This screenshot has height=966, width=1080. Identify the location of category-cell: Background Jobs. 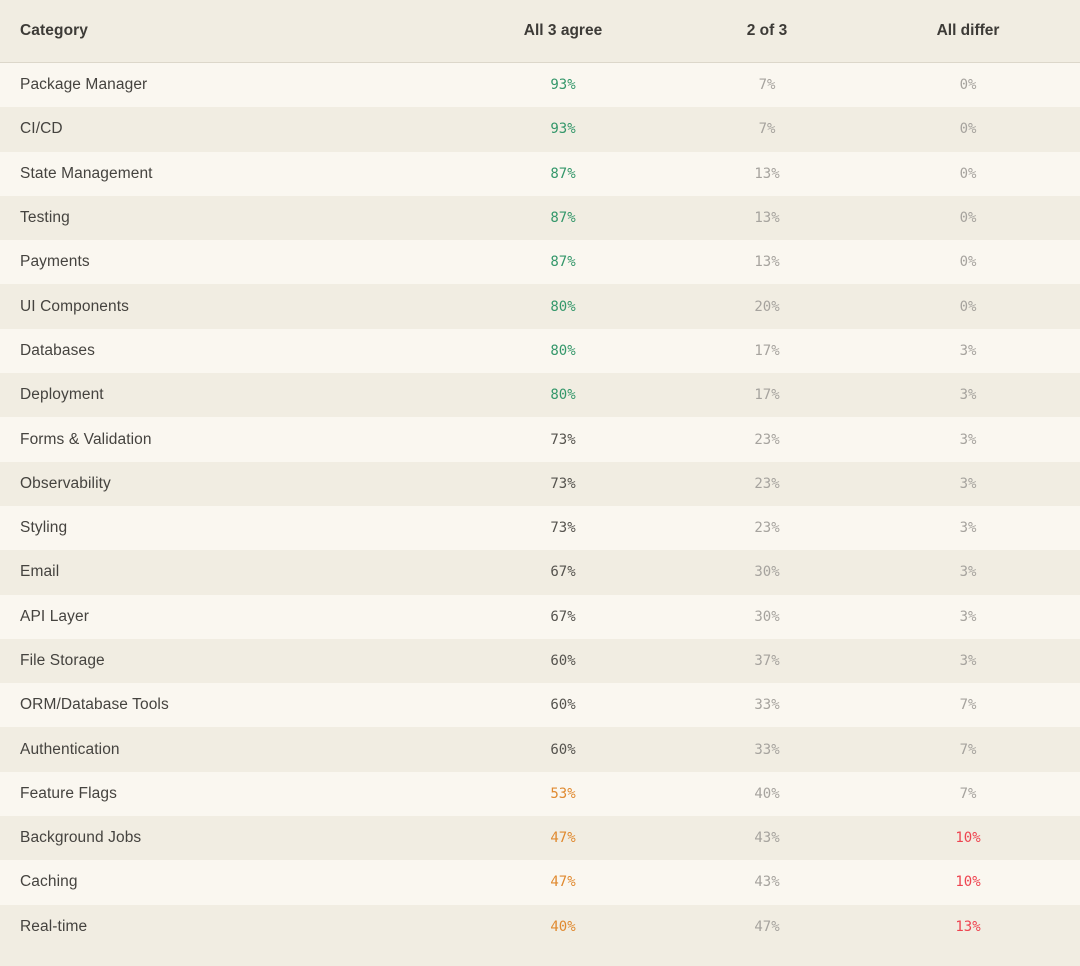
(81, 838).